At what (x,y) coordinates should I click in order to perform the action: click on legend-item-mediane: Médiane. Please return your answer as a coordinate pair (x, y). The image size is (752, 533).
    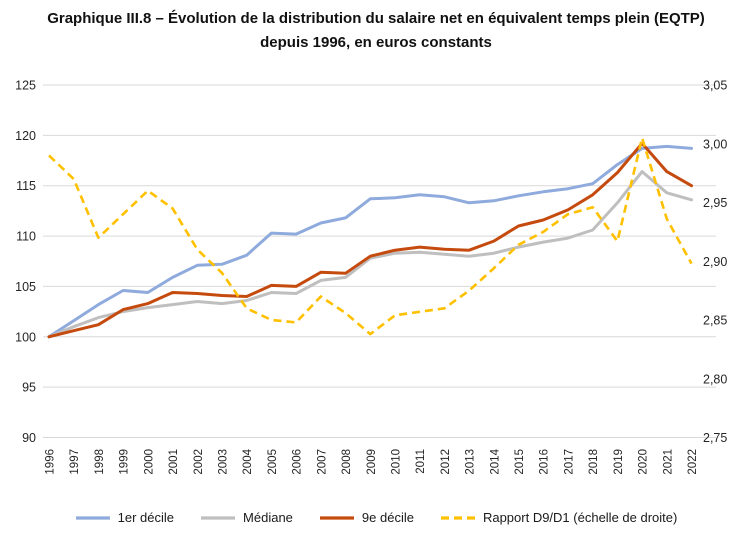
    Looking at the image, I should click on (246, 517).